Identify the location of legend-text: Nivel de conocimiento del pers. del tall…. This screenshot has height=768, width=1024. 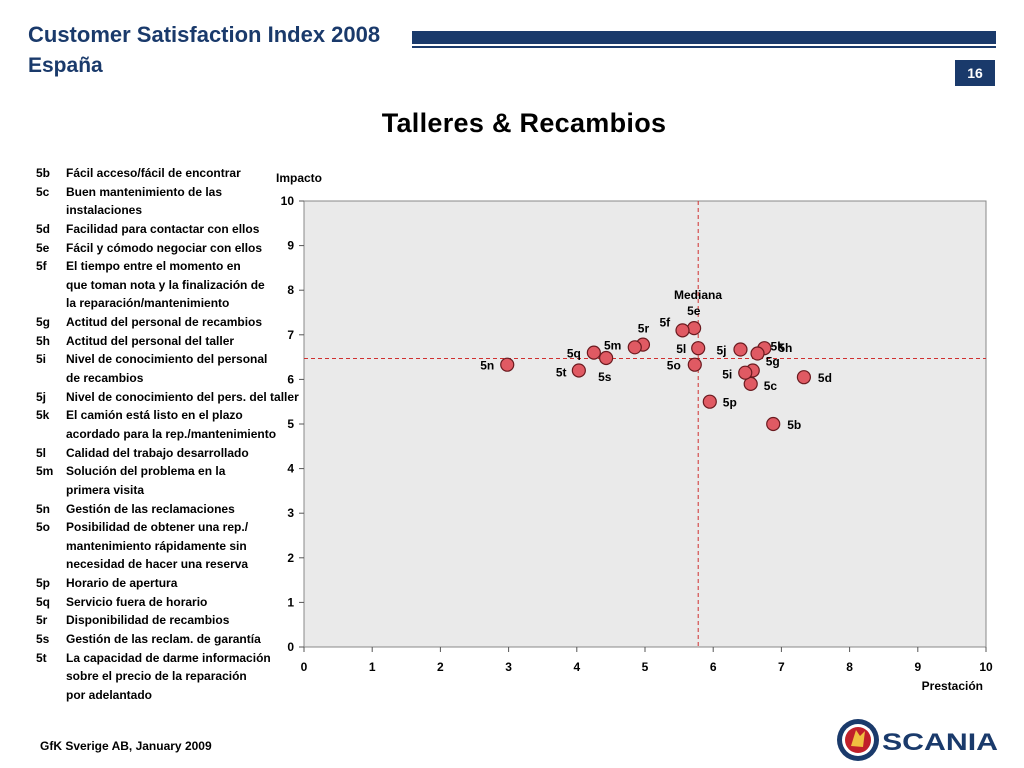
(182, 396).